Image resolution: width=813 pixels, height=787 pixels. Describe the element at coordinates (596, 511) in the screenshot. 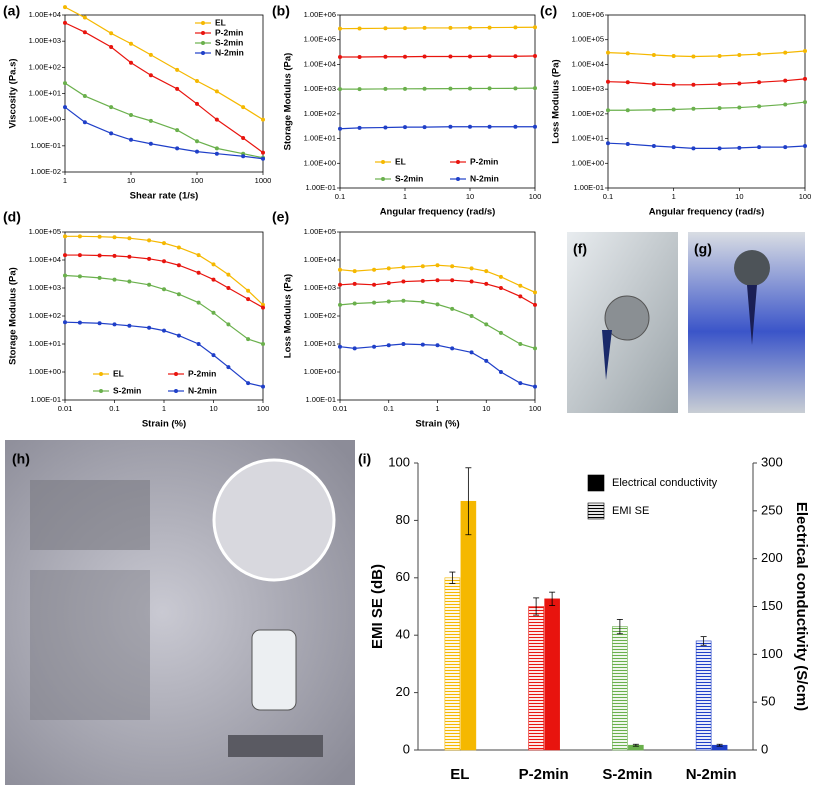

I see `legend-swatch` at that location.